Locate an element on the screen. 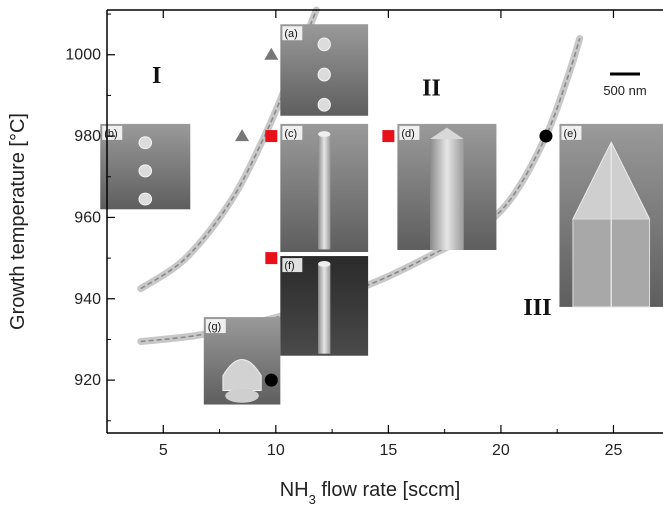  y-tick-label: 920 is located at coordinates (87, 380).